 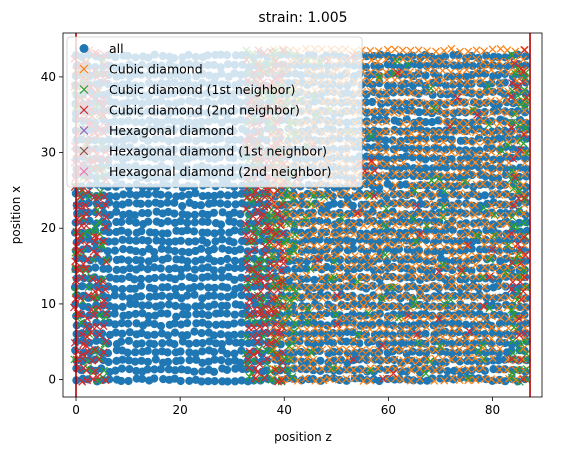 I want to click on legend-label: all, so click(x=116, y=48).